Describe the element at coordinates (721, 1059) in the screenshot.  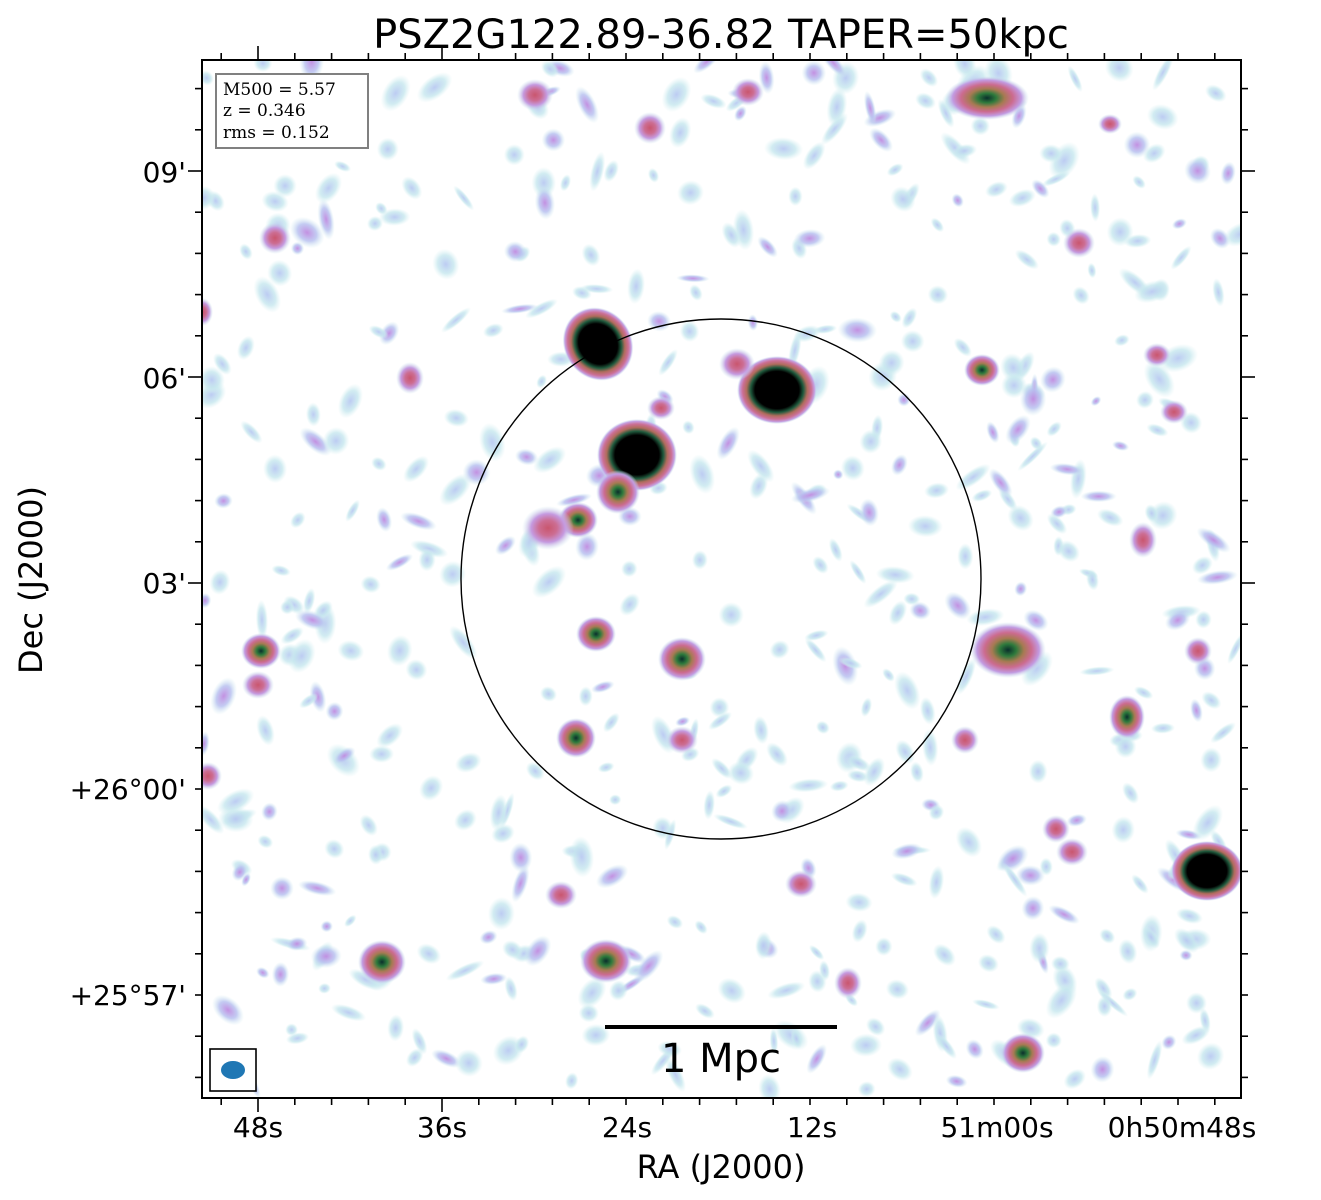
I see `scale-bar-label: 1 Mpc` at that location.